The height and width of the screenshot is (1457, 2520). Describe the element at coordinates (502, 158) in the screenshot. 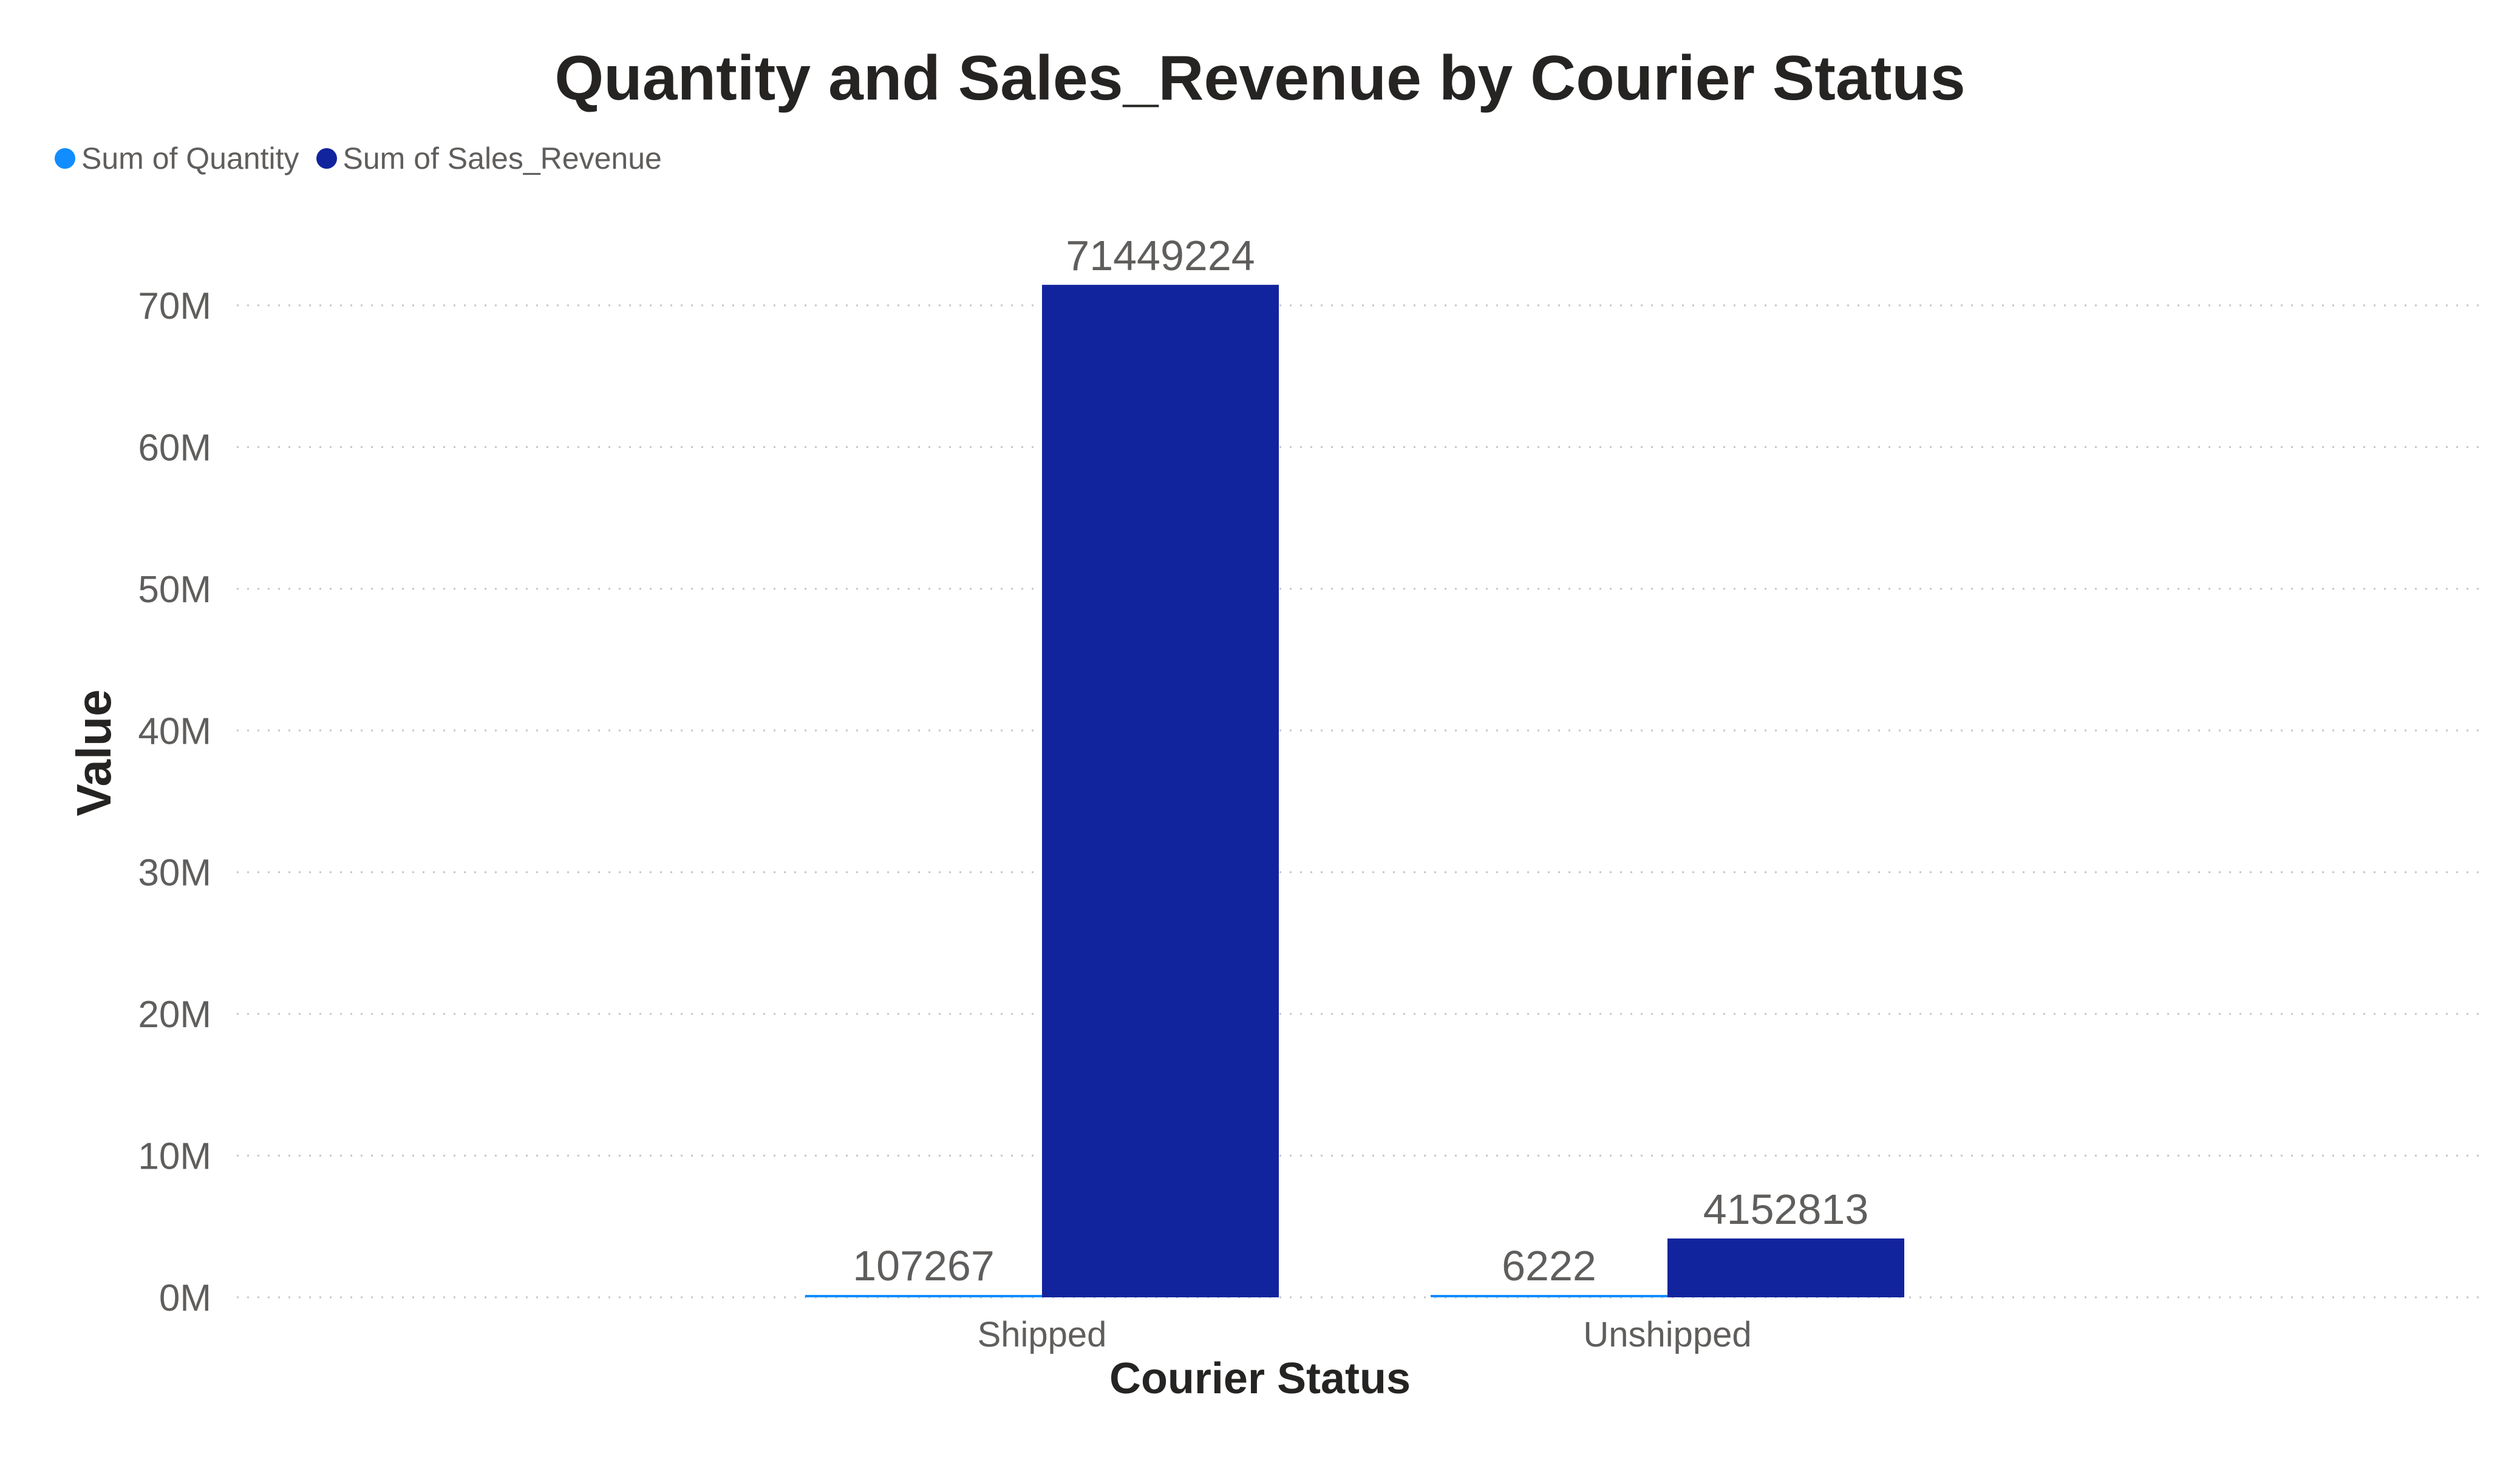

I see `legend-label-sales-revenue: Sum of Sales_Revenue` at that location.